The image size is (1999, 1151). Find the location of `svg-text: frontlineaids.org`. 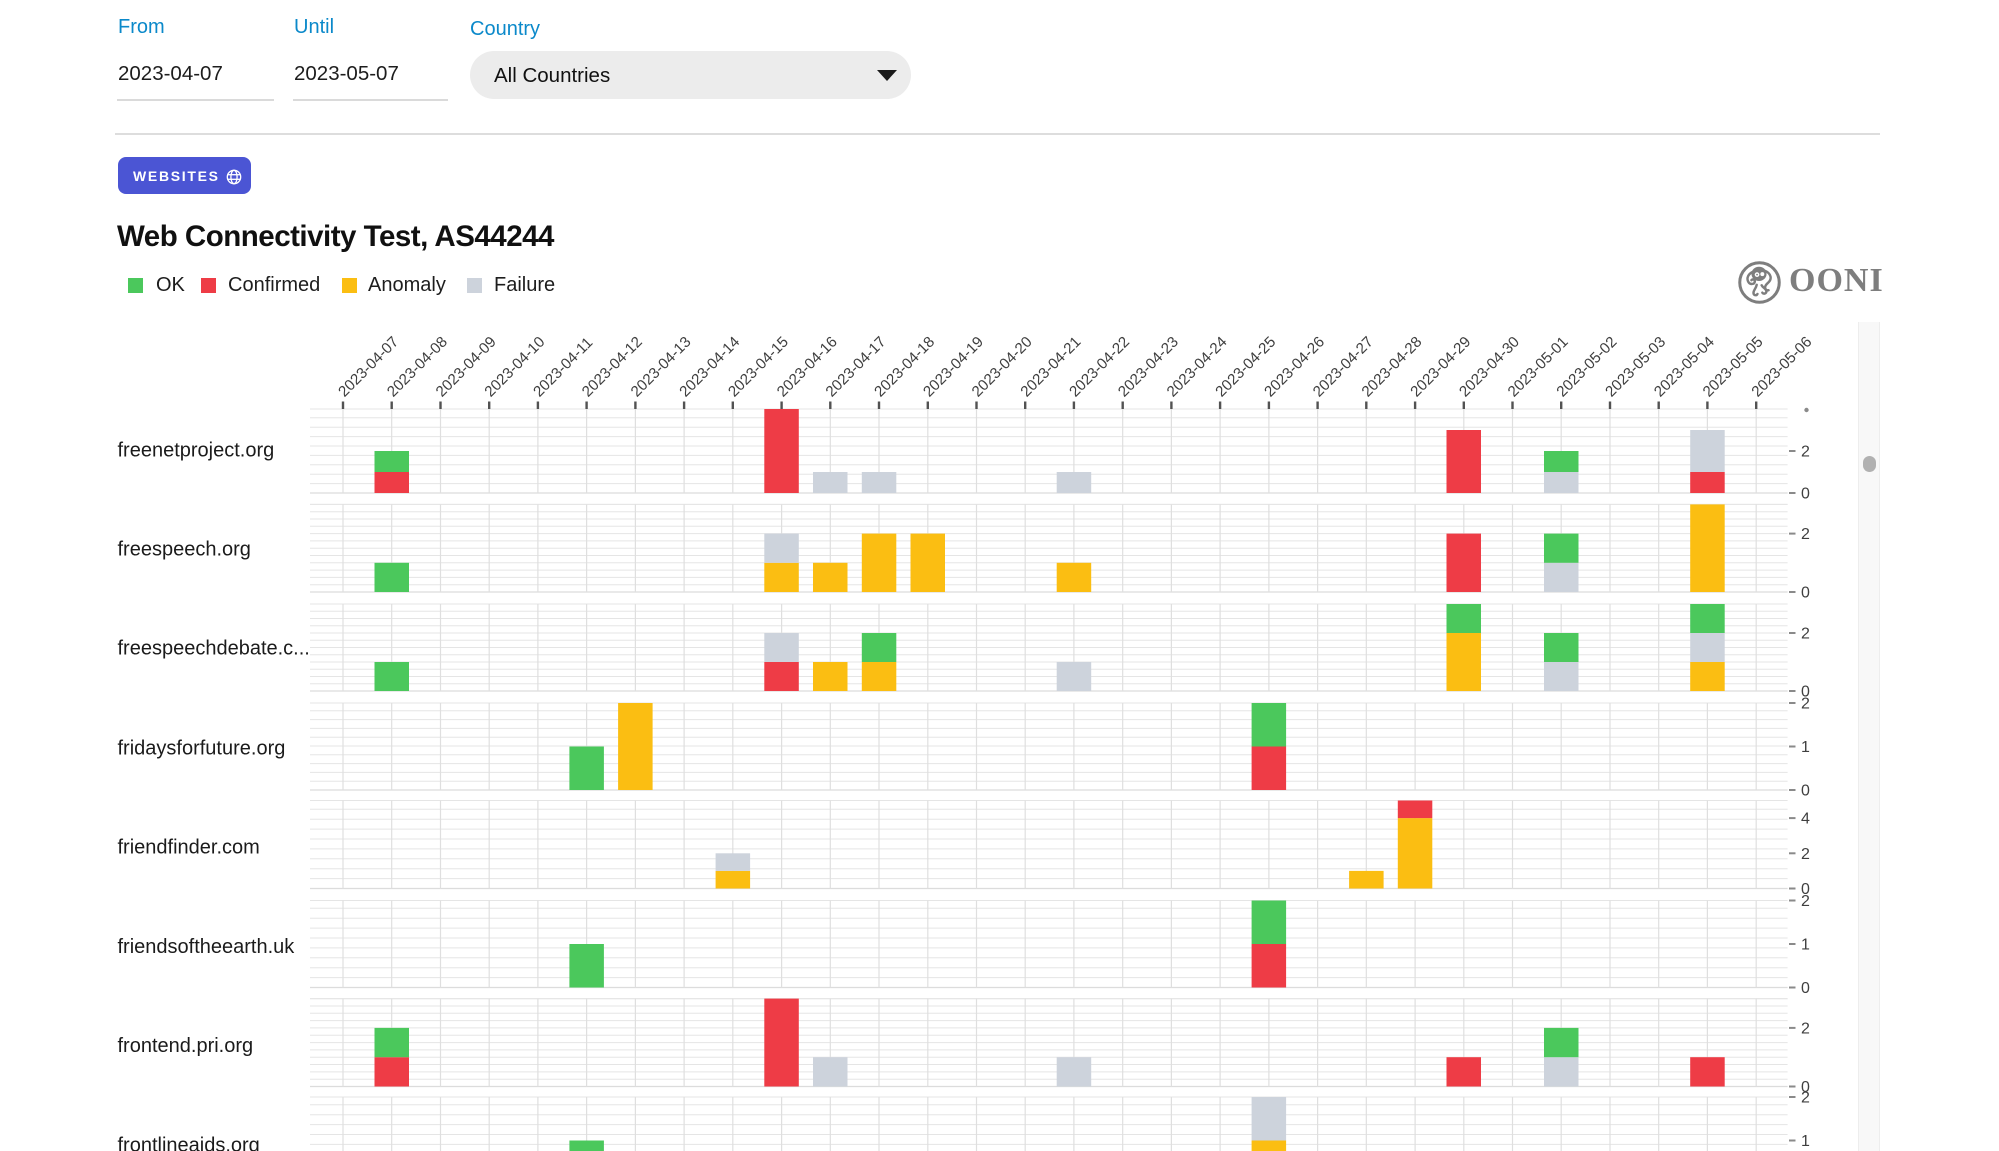

svg-text: frontlineaids.org is located at coordinates (189, 1142).